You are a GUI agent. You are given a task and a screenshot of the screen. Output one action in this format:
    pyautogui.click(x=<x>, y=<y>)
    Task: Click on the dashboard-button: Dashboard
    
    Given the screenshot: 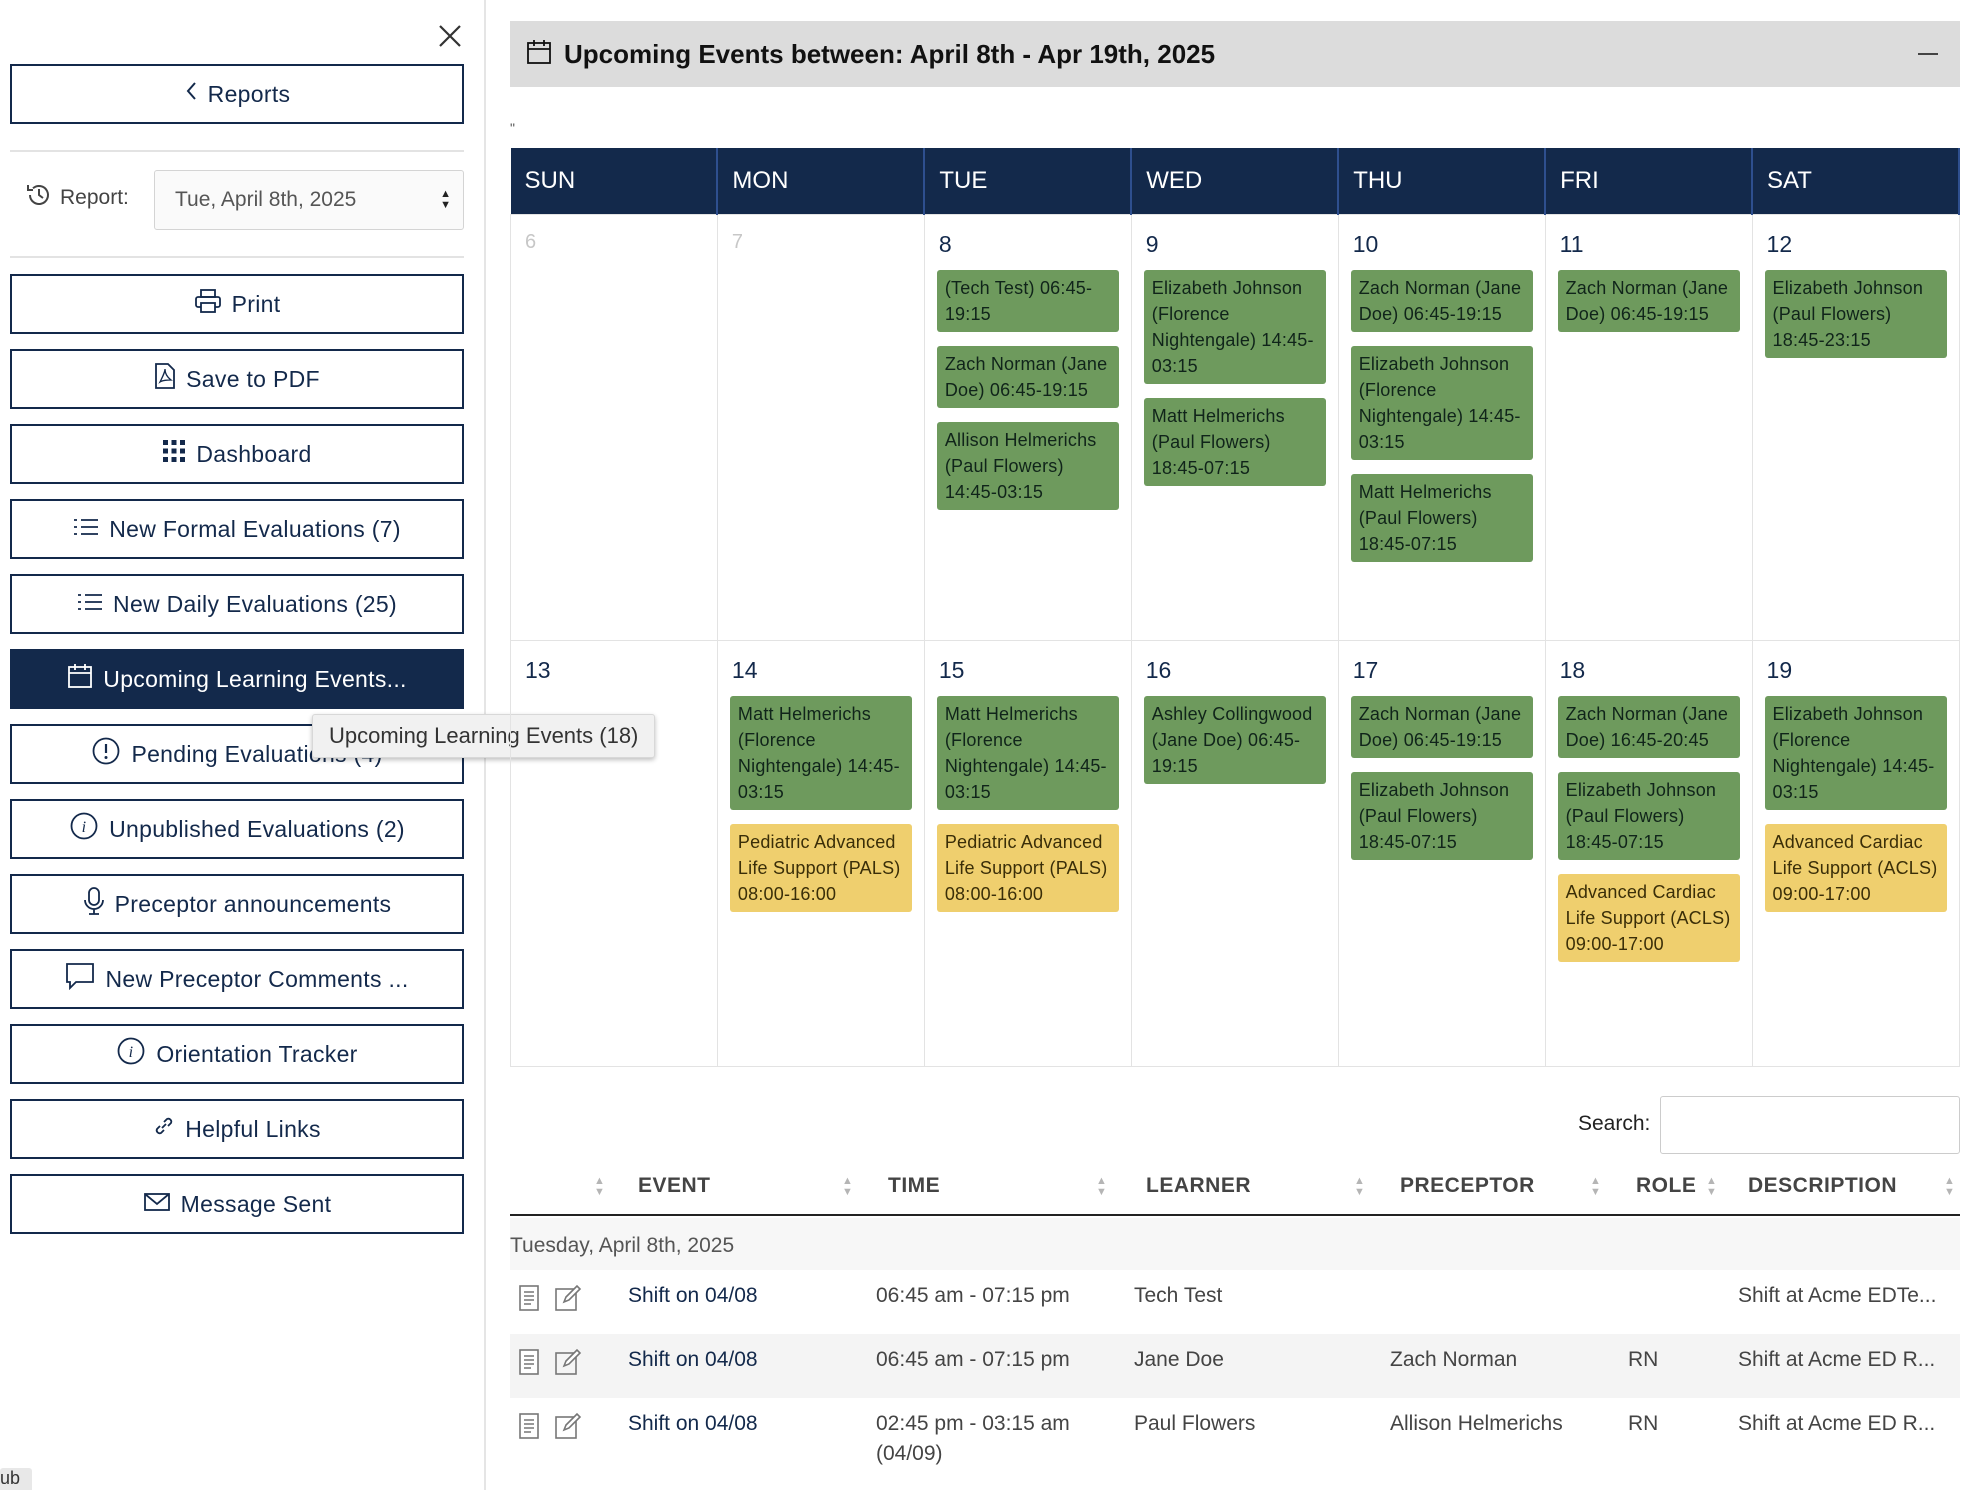 What is the action you would take?
    pyautogui.click(x=237, y=454)
    